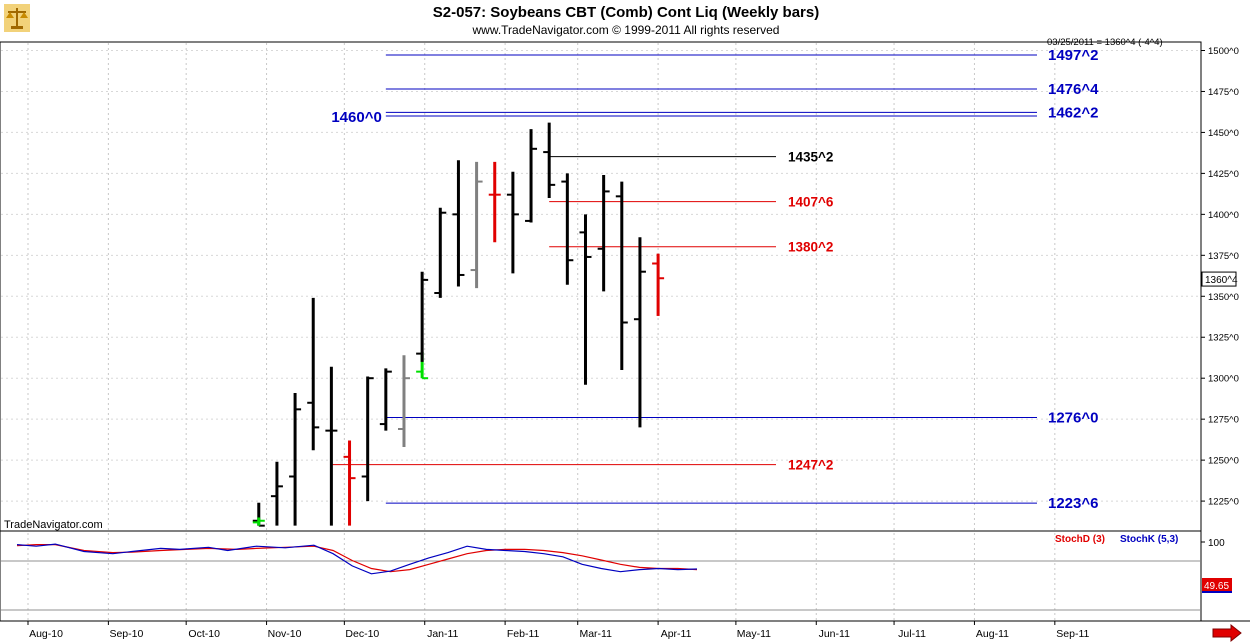  I want to click on x-tick-label: Oct-10, so click(204, 634).